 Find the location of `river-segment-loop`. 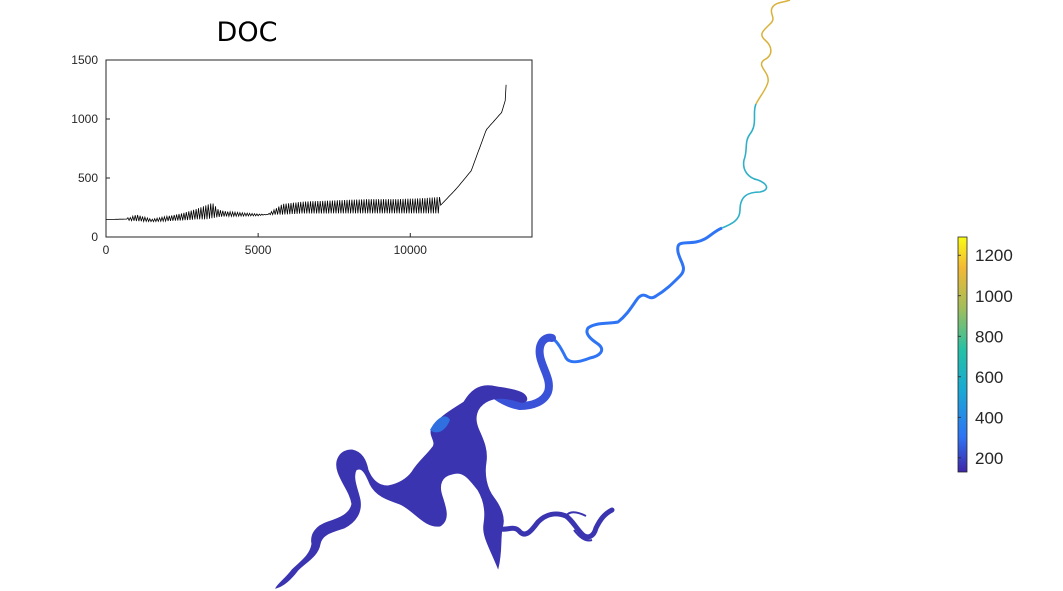

river-segment-loop is located at coordinates (522, 372).